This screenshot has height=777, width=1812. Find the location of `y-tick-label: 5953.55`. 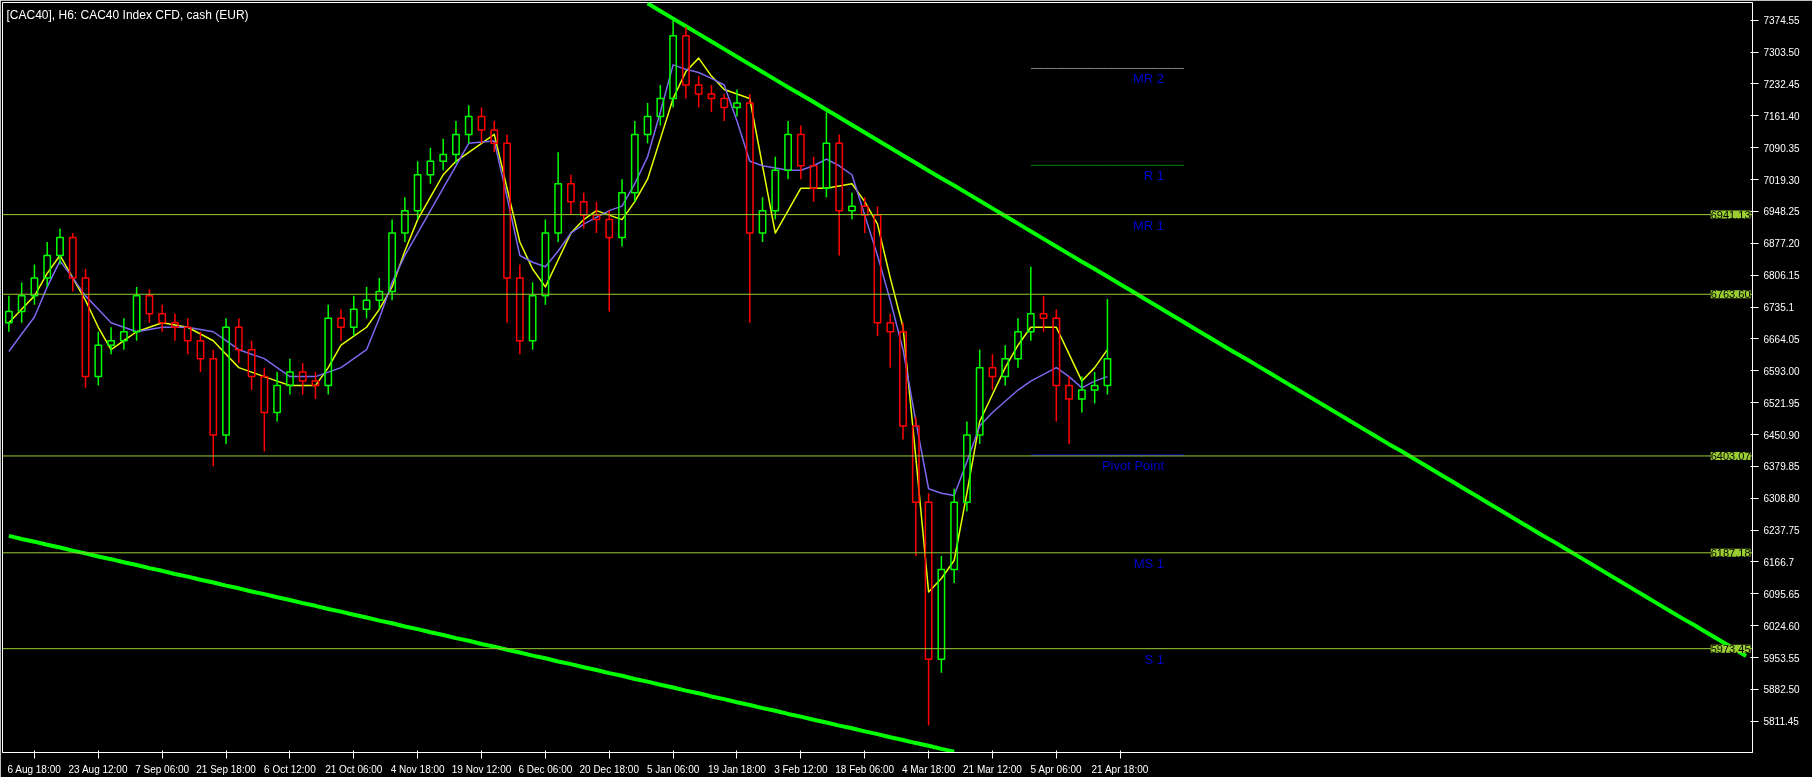

y-tick-label: 5953.55 is located at coordinates (1782, 658).